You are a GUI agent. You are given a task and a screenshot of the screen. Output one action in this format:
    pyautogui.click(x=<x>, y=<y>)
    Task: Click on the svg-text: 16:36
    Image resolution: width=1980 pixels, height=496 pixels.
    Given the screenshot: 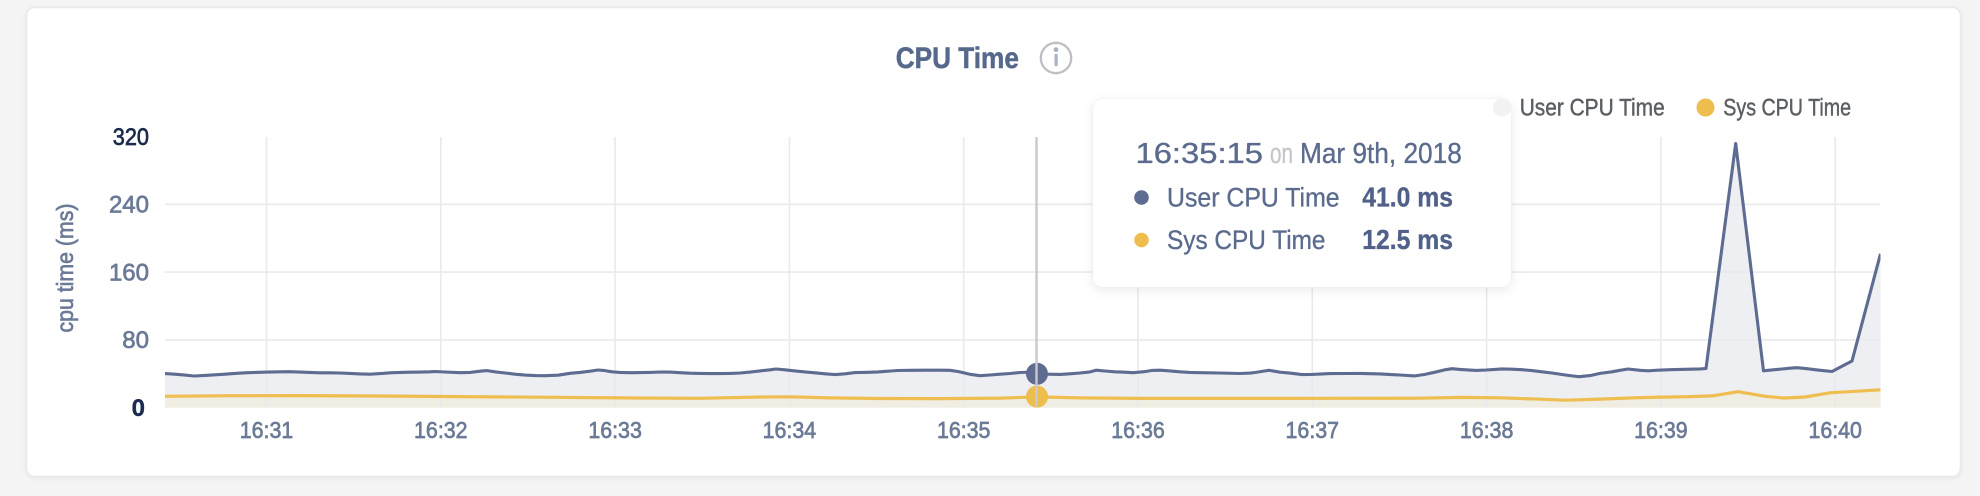 What is the action you would take?
    pyautogui.click(x=1138, y=430)
    